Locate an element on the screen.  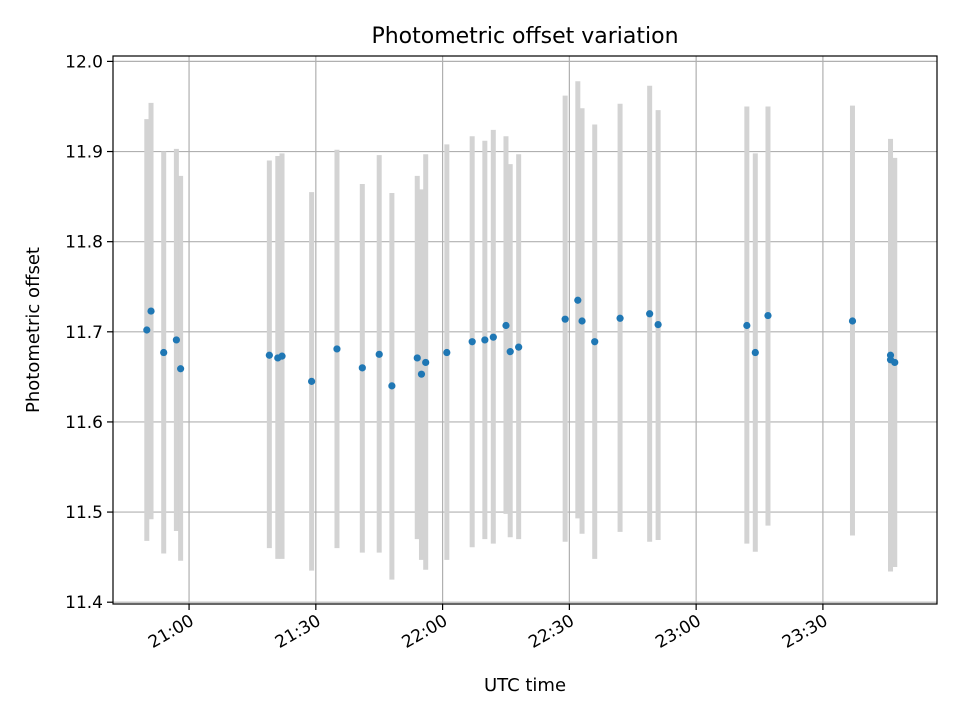
data-points is located at coordinates (521, 343).